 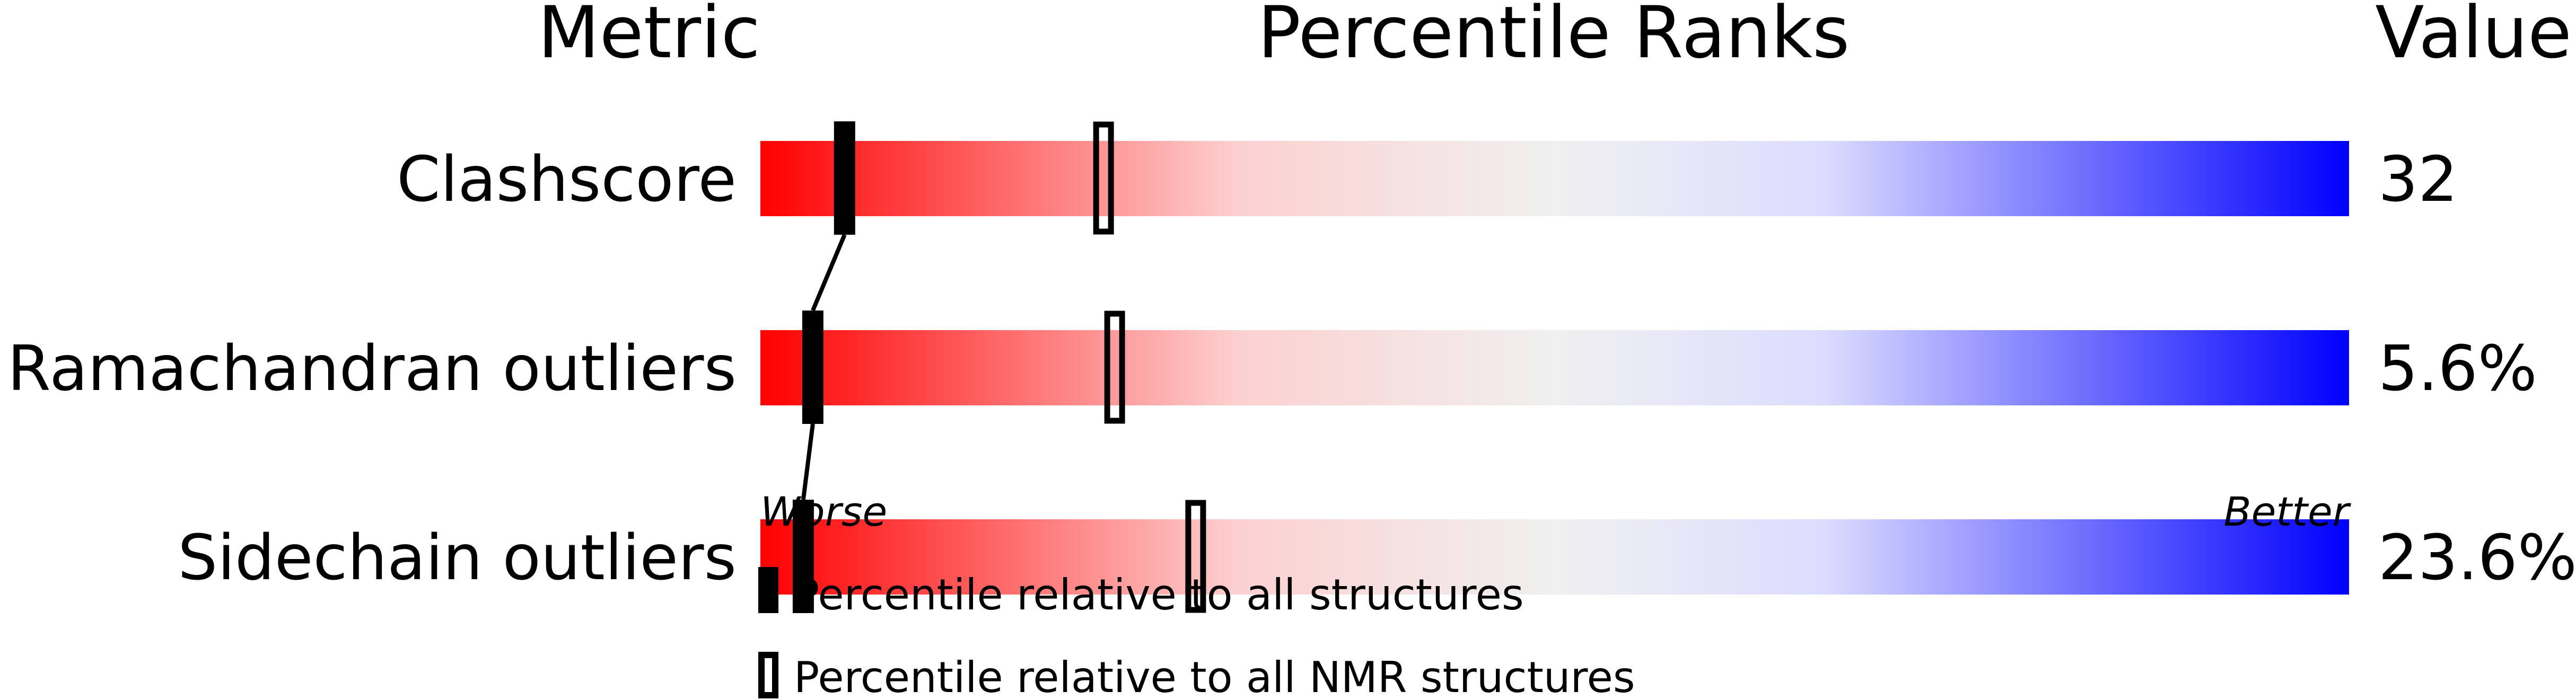 What do you see at coordinates (2418, 179) in the screenshot?
I see `metric-value: 32` at bounding box center [2418, 179].